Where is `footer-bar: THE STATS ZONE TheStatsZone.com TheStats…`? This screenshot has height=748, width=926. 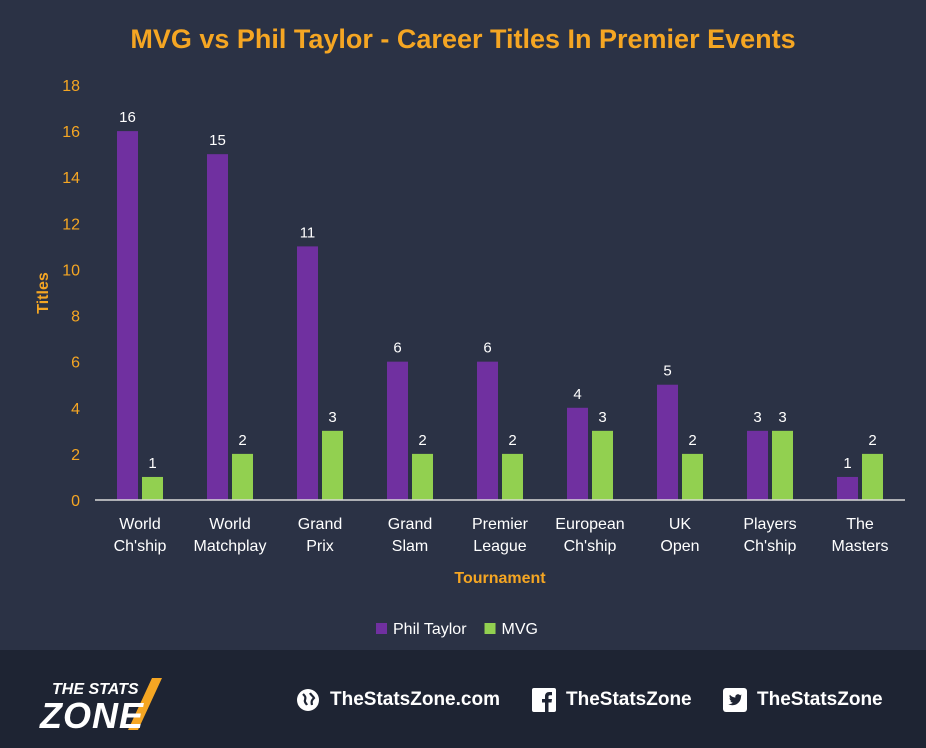
footer-bar: THE STATS ZONE TheStatsZone.com TheStats… is located at coordinates (463, 699).